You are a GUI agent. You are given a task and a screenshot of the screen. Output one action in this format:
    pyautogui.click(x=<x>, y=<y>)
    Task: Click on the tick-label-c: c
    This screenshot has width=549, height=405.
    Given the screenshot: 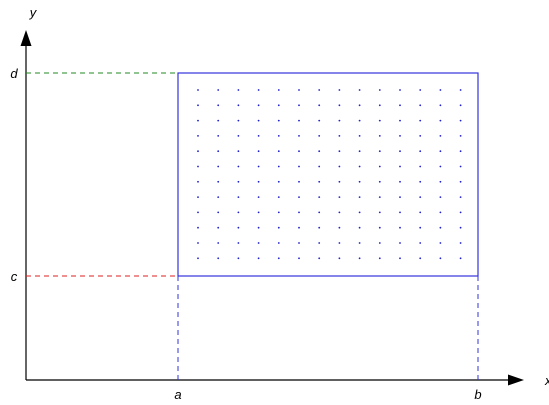 What is the action you would take?
    pyautogui.click(x=14, y=276)
    